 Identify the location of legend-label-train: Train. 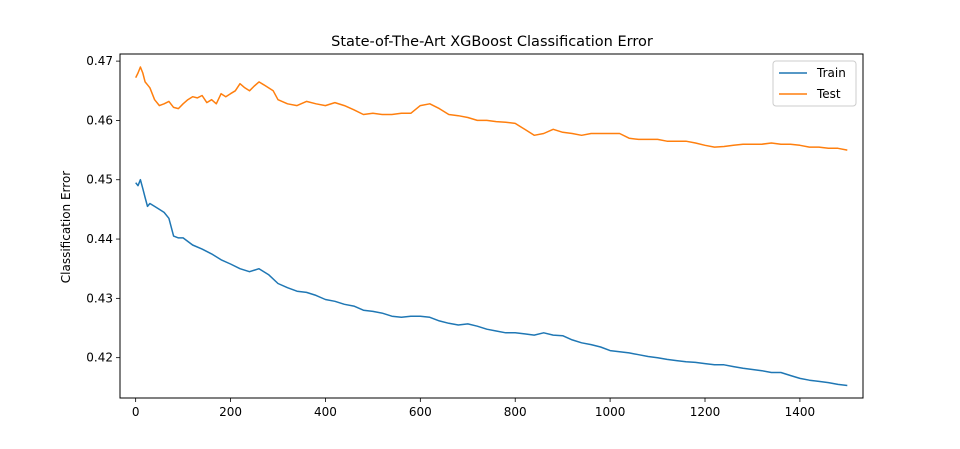
(831, 73).